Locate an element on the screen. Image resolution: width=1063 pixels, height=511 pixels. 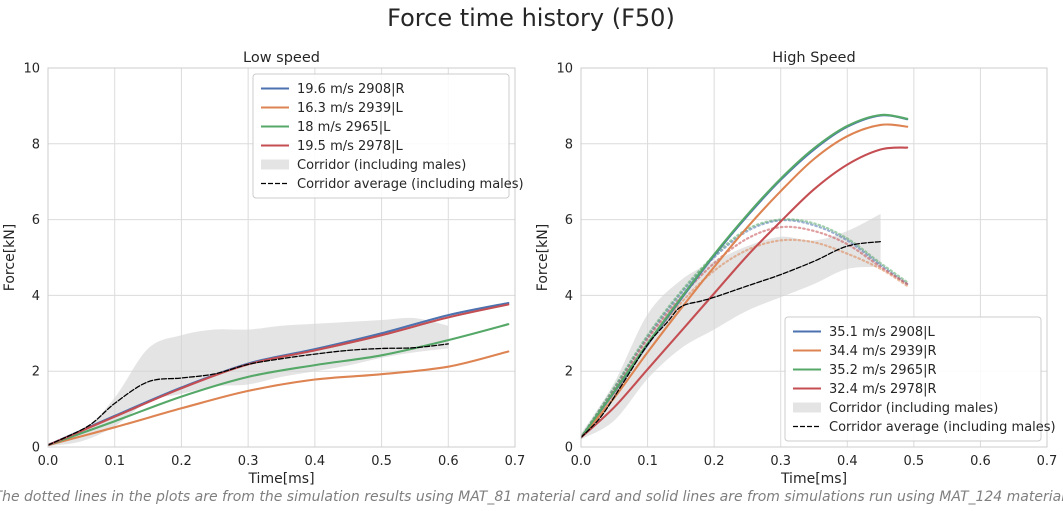
legend-label: 19.5 m/s 2978|L is located at coordinates (350, 146).